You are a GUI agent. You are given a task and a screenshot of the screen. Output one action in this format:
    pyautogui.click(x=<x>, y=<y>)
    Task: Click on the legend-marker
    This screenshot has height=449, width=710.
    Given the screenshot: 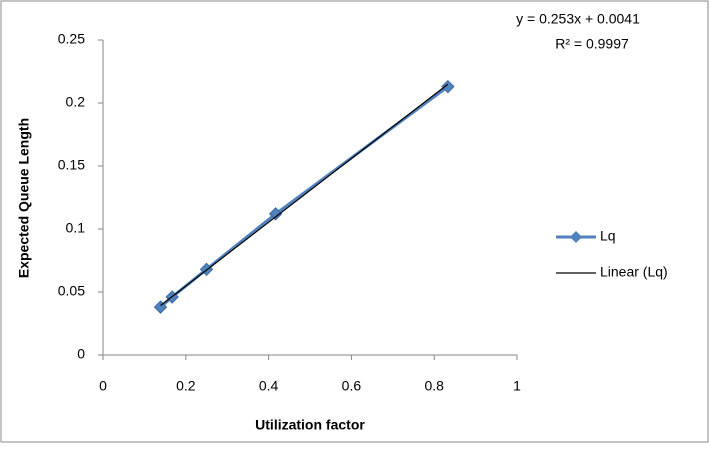 What is the action you would take?
    pyautogui.click(x=576, y=237)
    